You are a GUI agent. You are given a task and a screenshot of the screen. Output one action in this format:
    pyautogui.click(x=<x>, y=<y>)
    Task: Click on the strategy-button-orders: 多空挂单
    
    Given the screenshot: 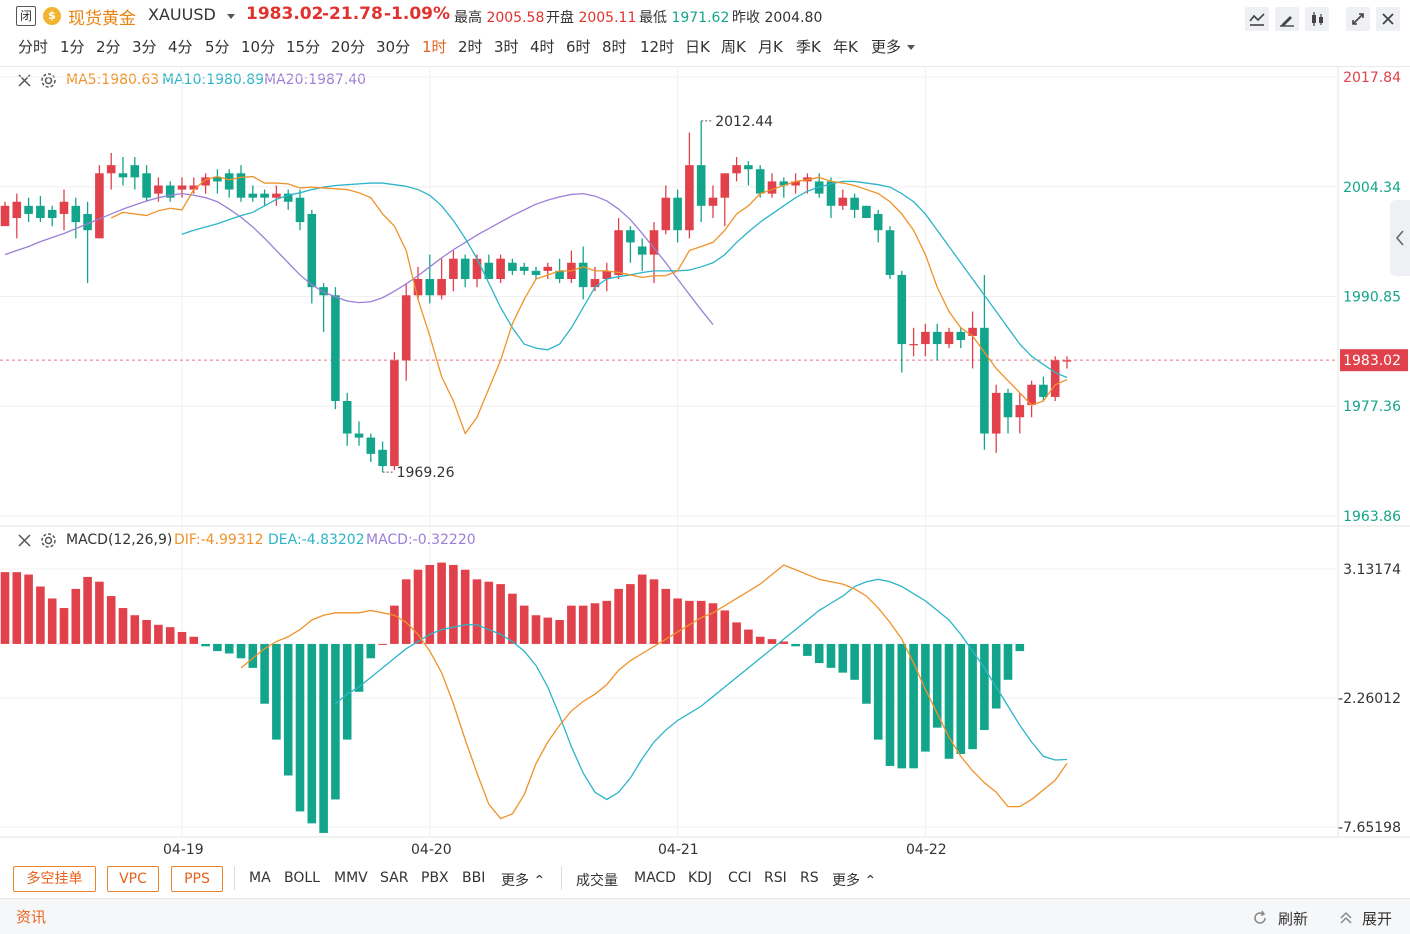 What is the action you would take?
    pyautogui.click(x=54, y=879)
    